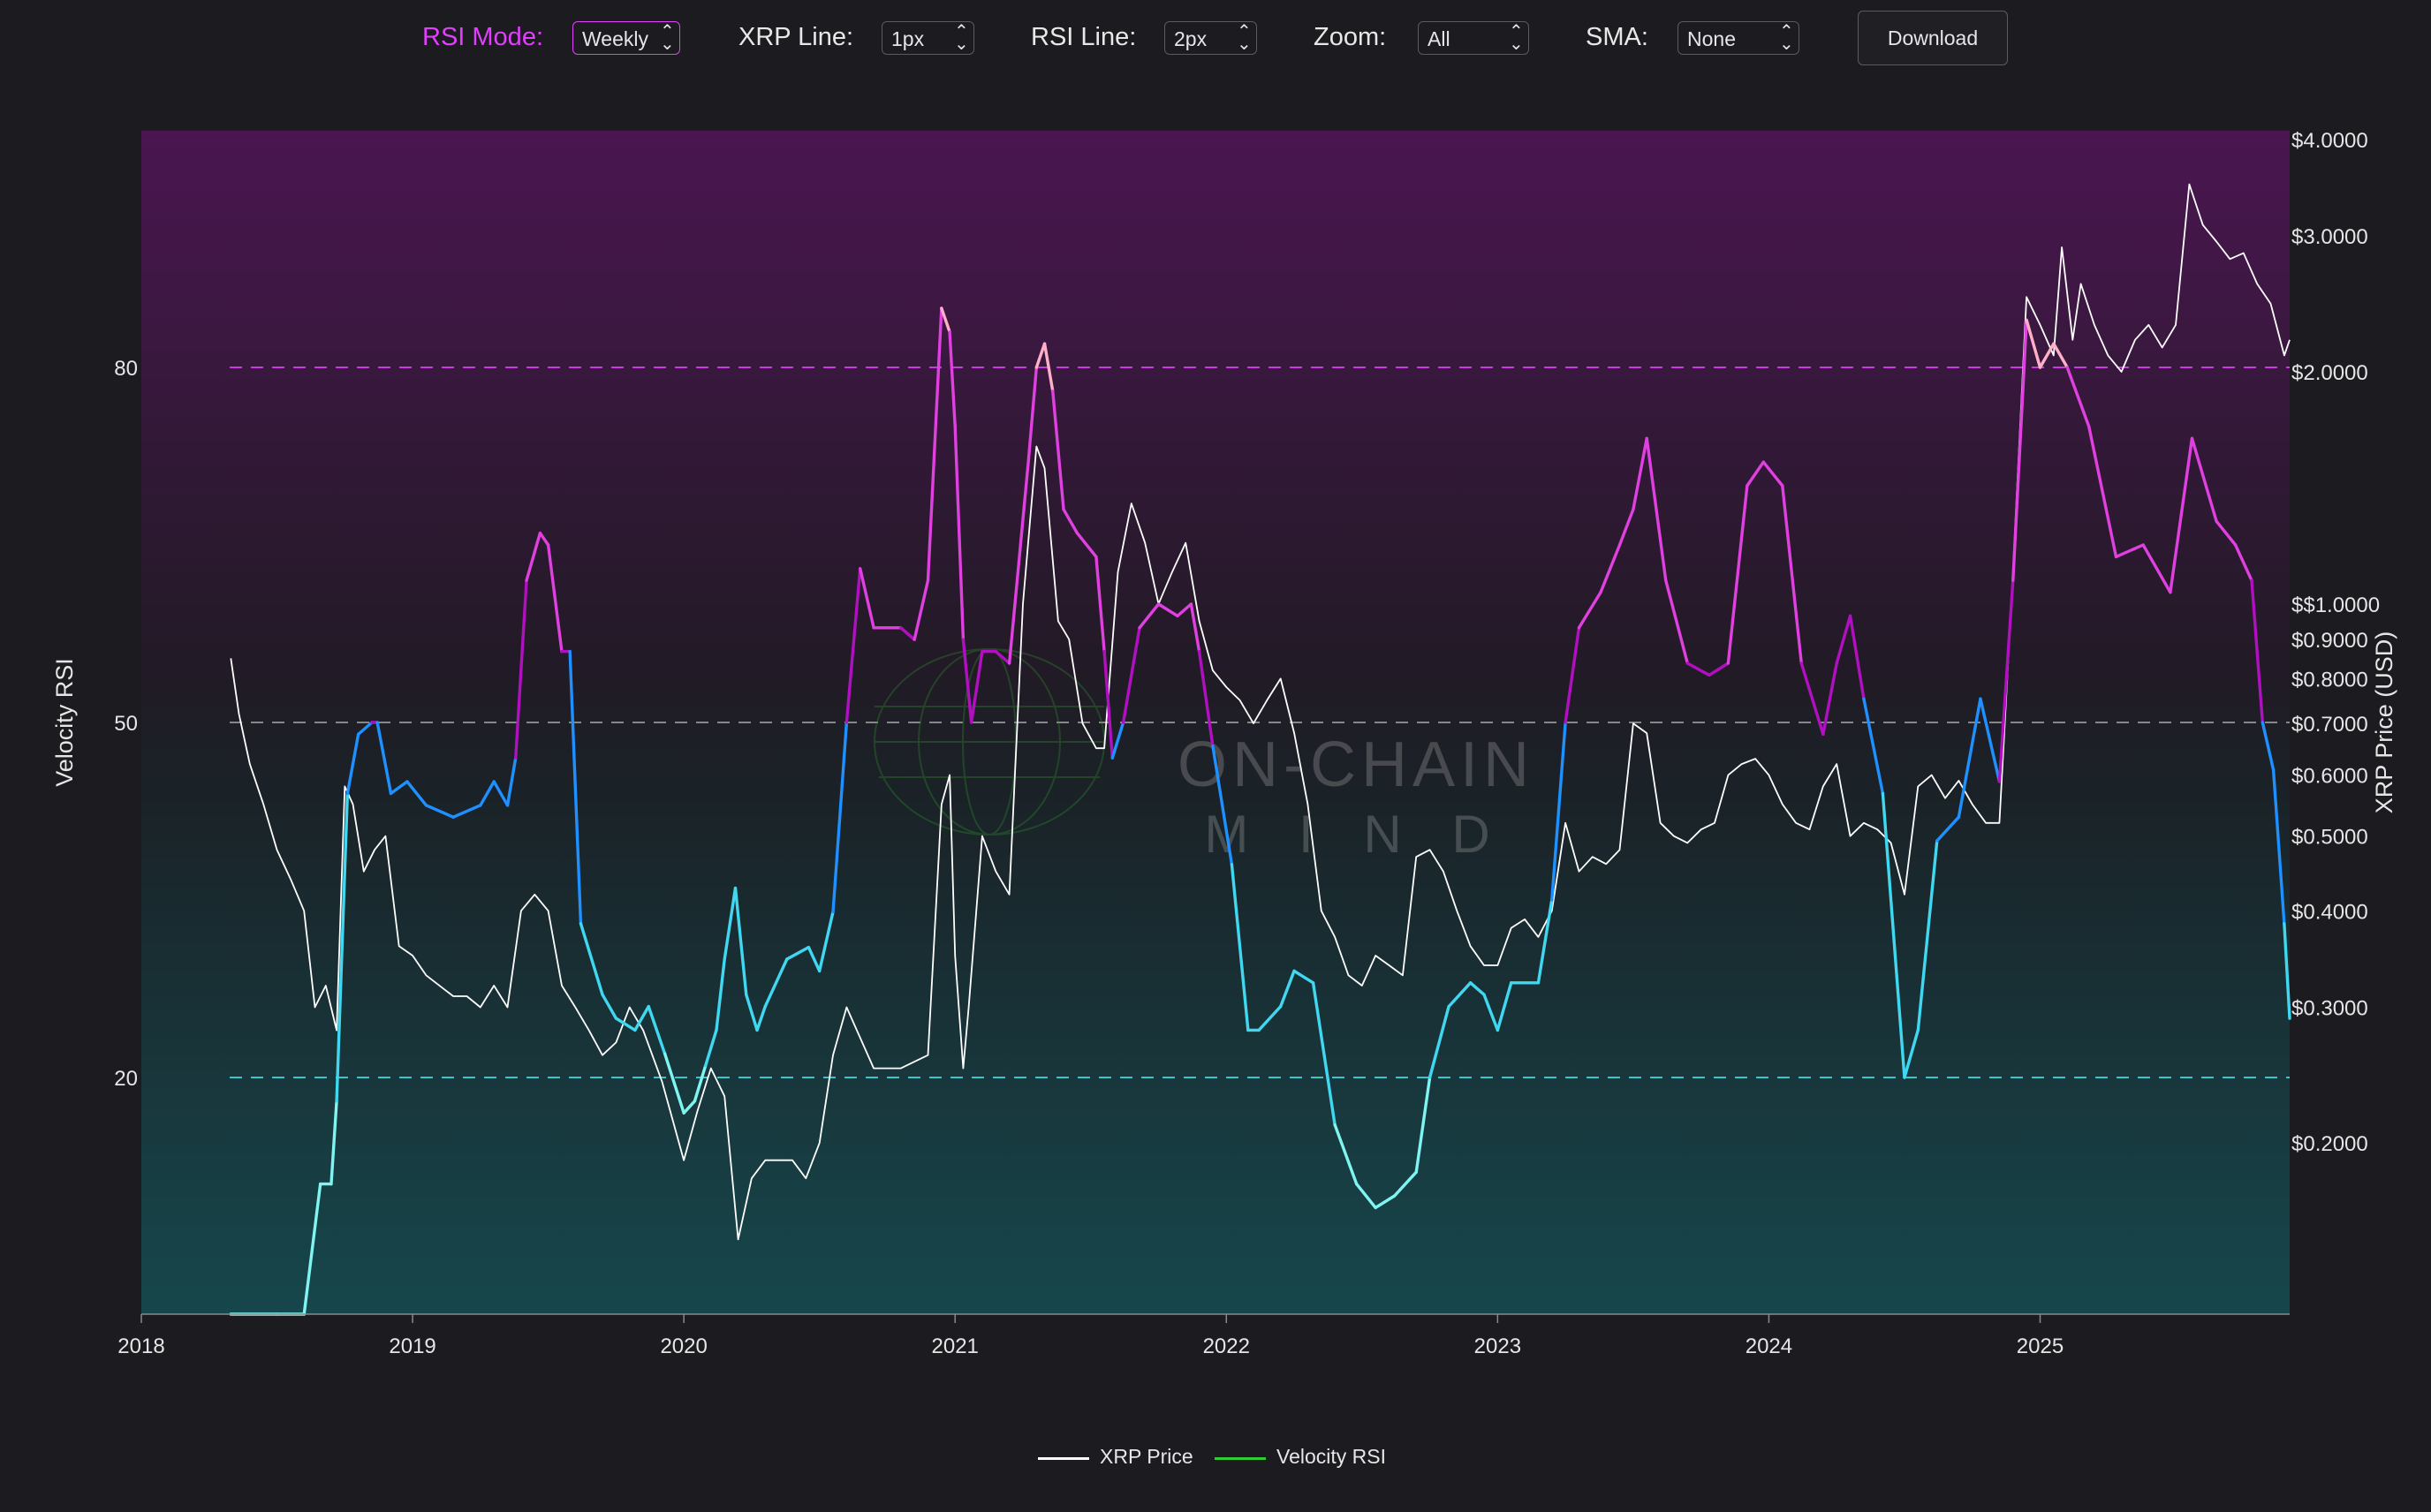 The width and height of the screenshot is (2431, 1512). Describe the element at coordinates (2329, 725) in the screenshot. I see `y-right-tick-label: $0.7000` at that location.